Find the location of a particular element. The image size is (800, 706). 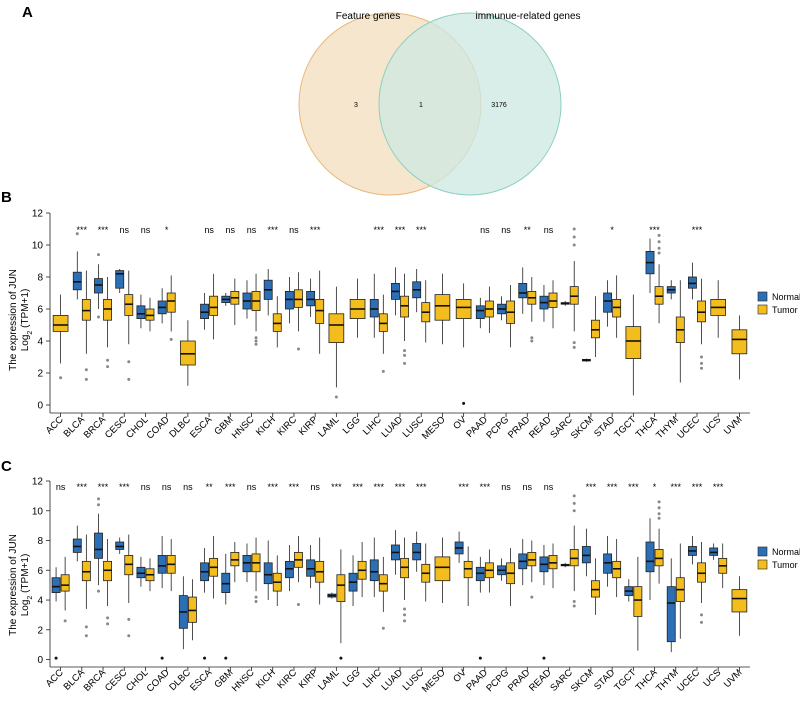

panel-label-c: C is located at coordinates (6, 466).